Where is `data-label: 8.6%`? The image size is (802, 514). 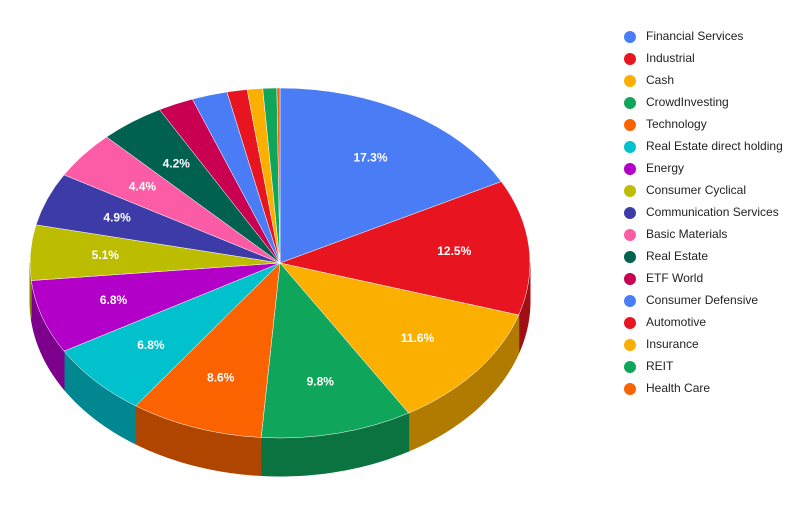 data-label: 8.6% is located at coordinates (221, 377).